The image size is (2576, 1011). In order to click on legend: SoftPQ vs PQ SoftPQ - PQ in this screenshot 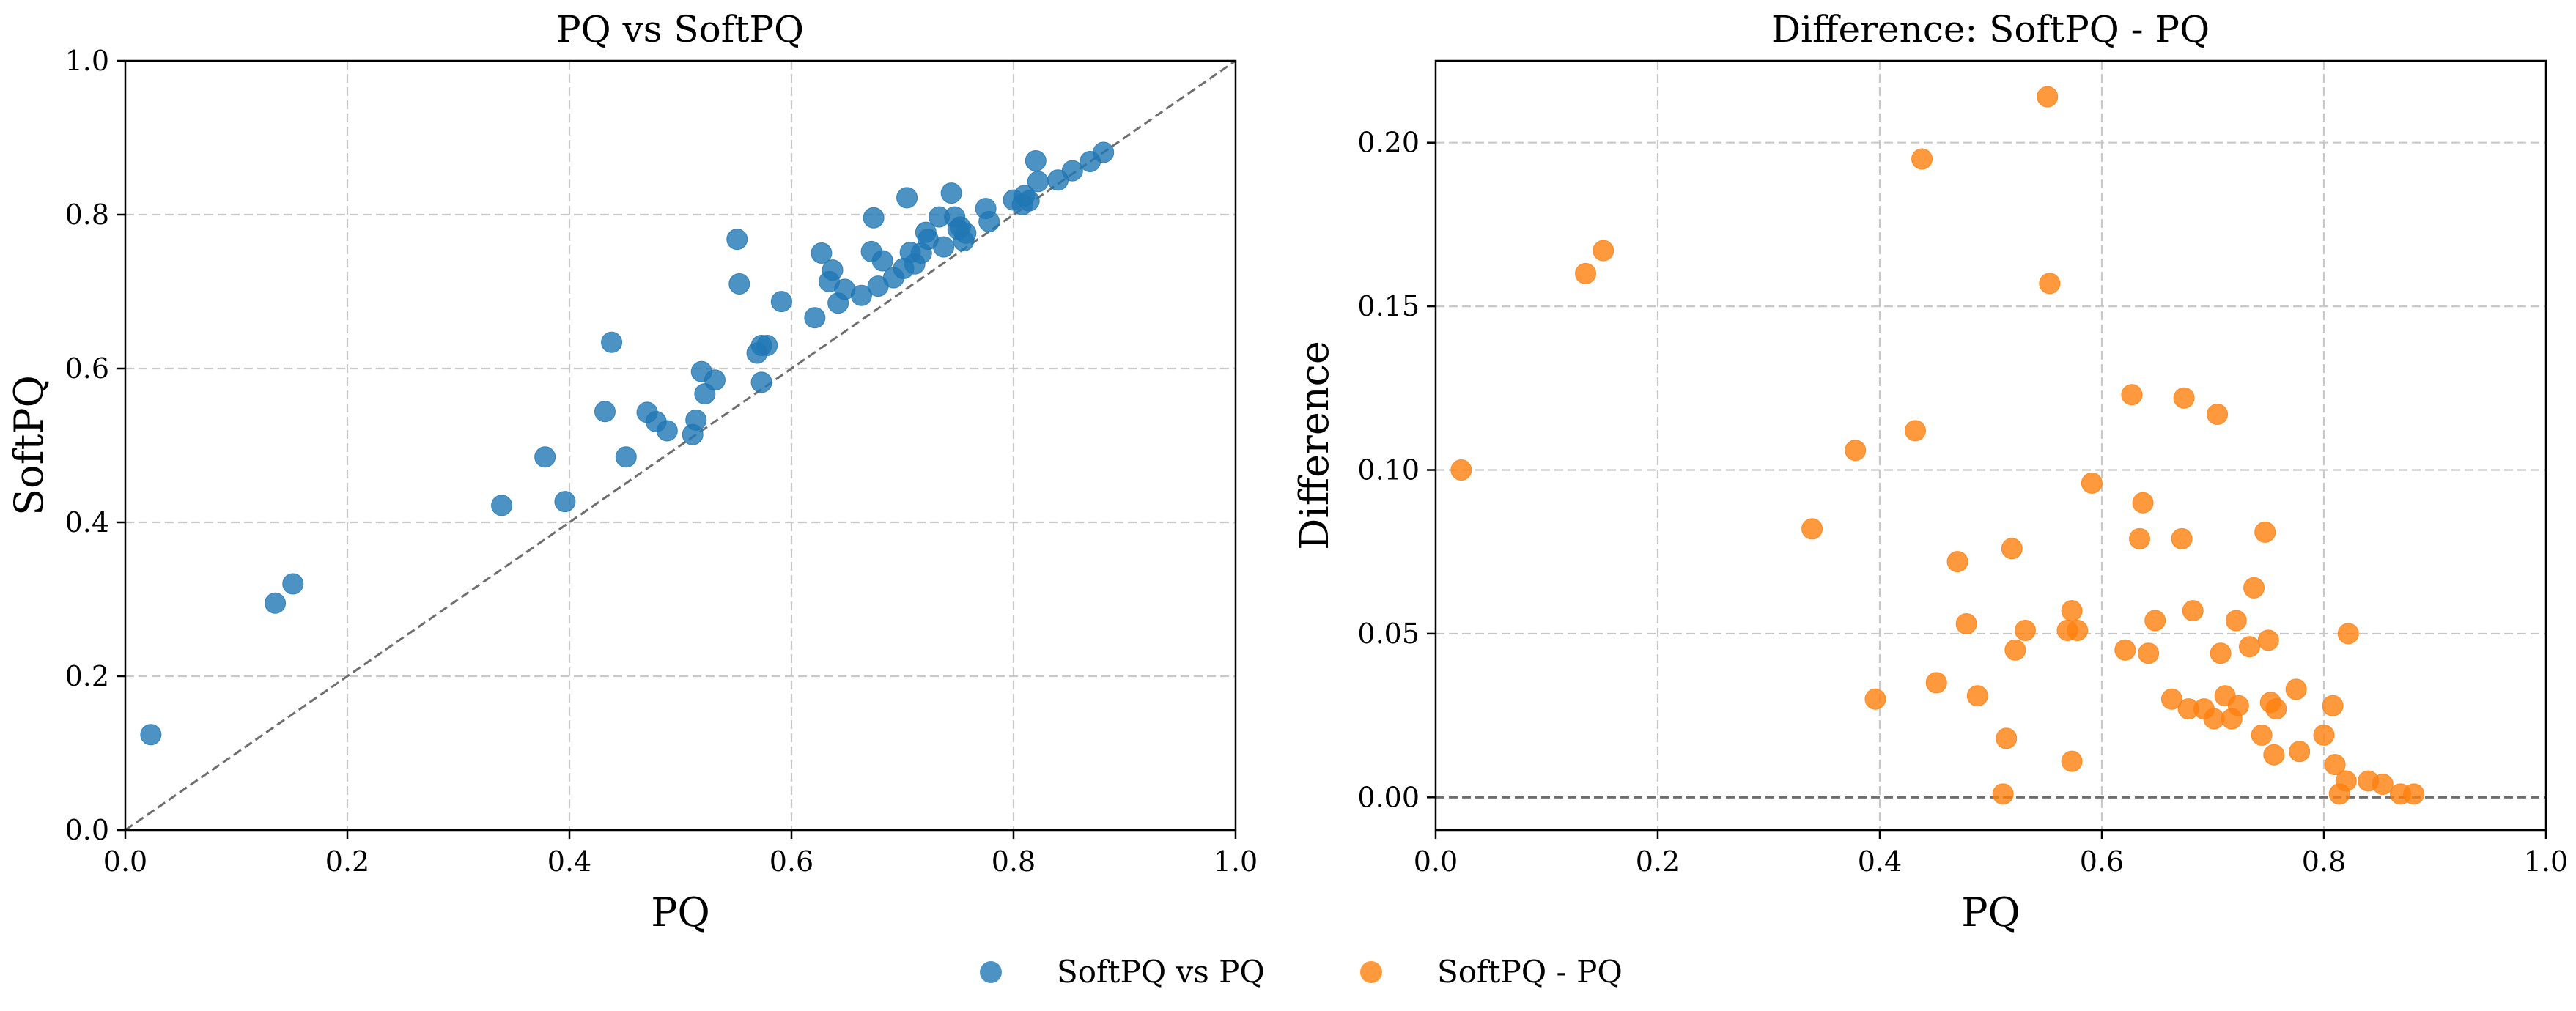, I will do `click(1301, 972)`.